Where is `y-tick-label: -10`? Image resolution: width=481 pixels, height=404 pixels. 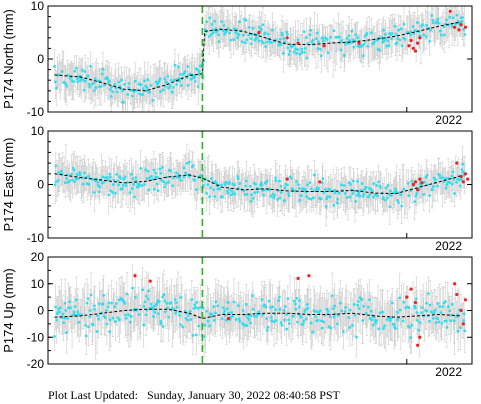
y-tick-label: -10 is located at coordinates (36, 238).